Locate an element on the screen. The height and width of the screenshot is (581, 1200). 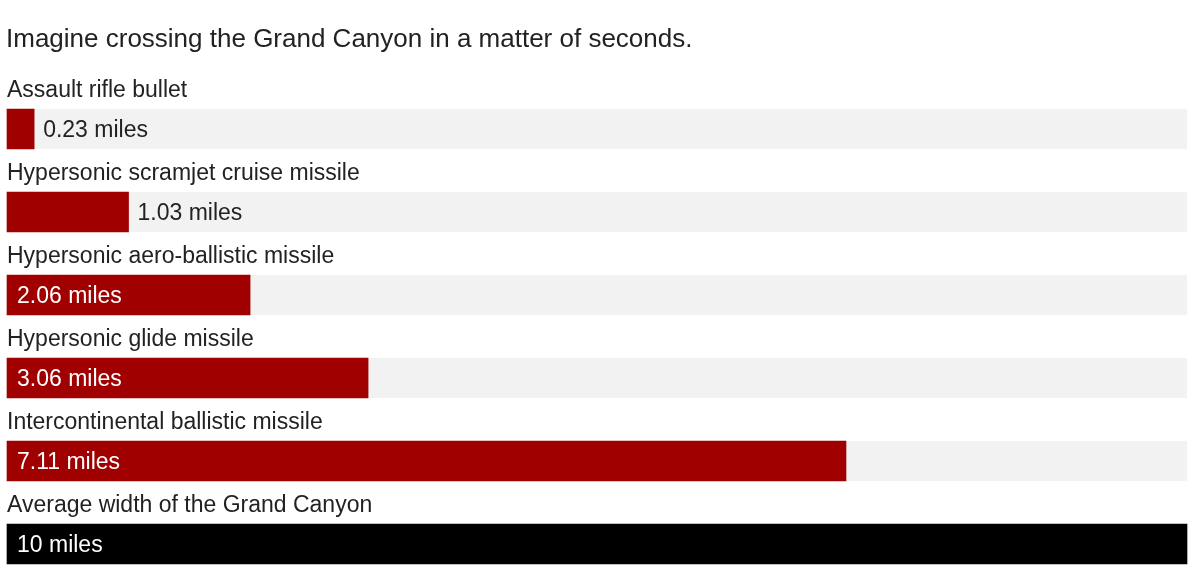
data-label: 0.23 miles is located at coordinates (95, 129).